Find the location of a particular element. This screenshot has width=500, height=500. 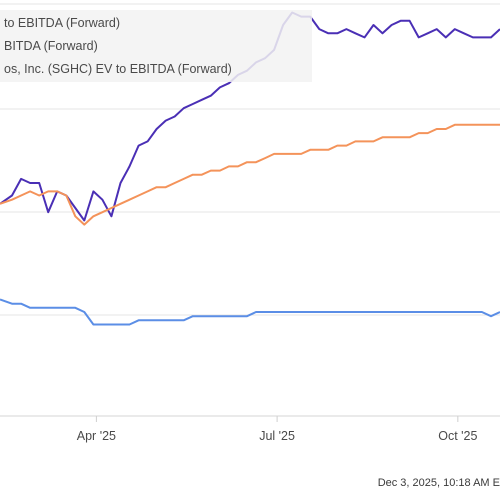

x-tick-label-2: Jul '25 is located at coordinates (277, 436).